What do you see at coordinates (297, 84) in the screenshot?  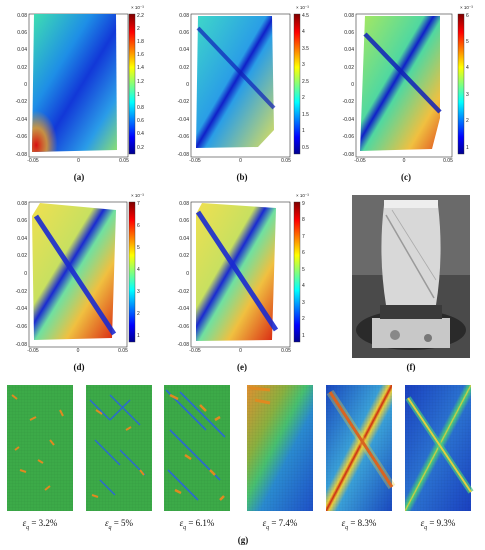 I see `panel-b-colorbar` at bounding box center [297, 84].